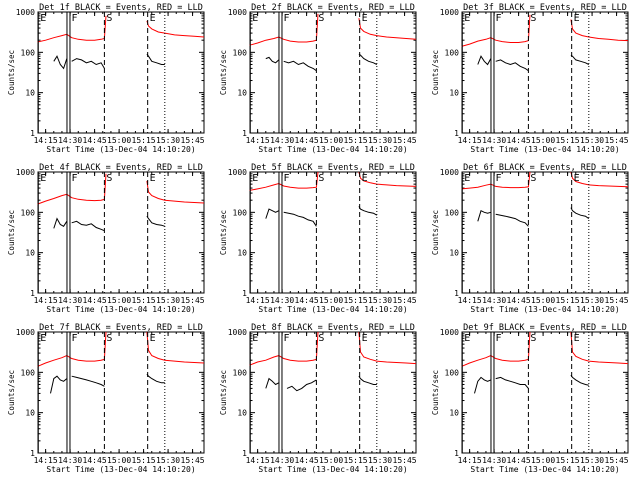  I want to click on panel-title: Det 1f BLACK = Events, RED = LLD, so click(121, 8).